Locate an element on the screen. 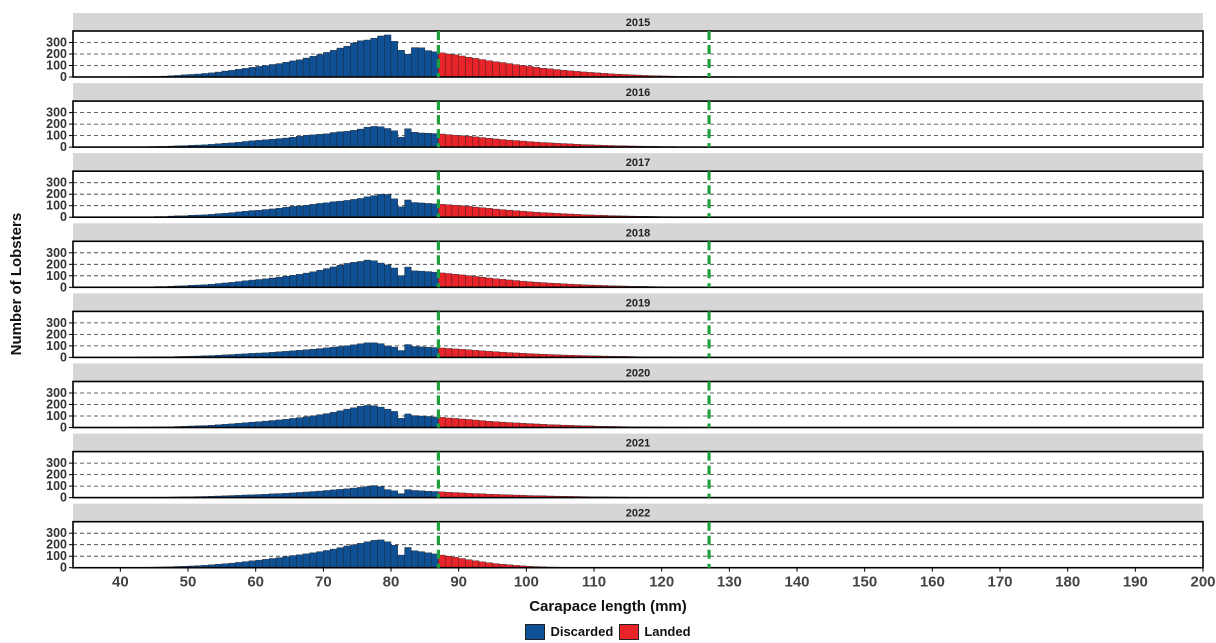 This screenshot has width=1216, height=643. bar-2022-88-landed is located at coordinates (448, 562).